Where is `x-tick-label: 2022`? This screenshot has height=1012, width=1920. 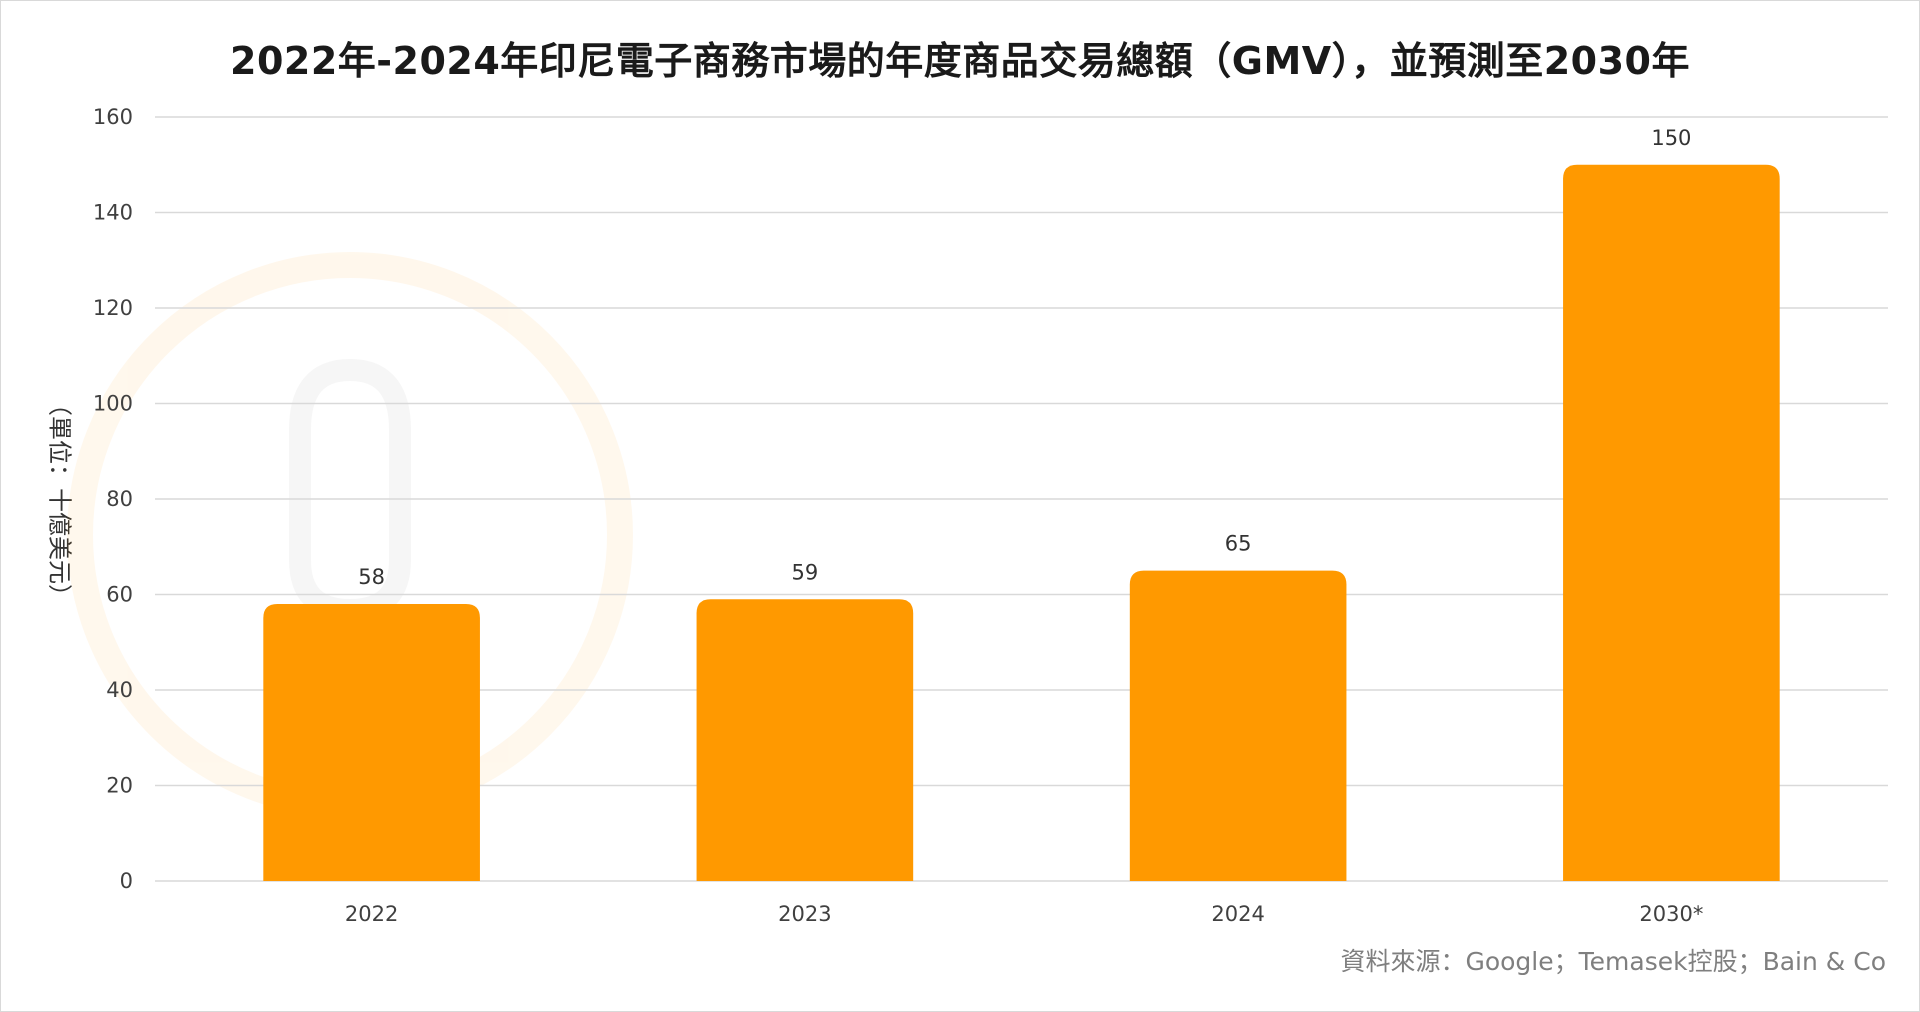
x-tick-label: 2022 is located at coordinates (371, 914).